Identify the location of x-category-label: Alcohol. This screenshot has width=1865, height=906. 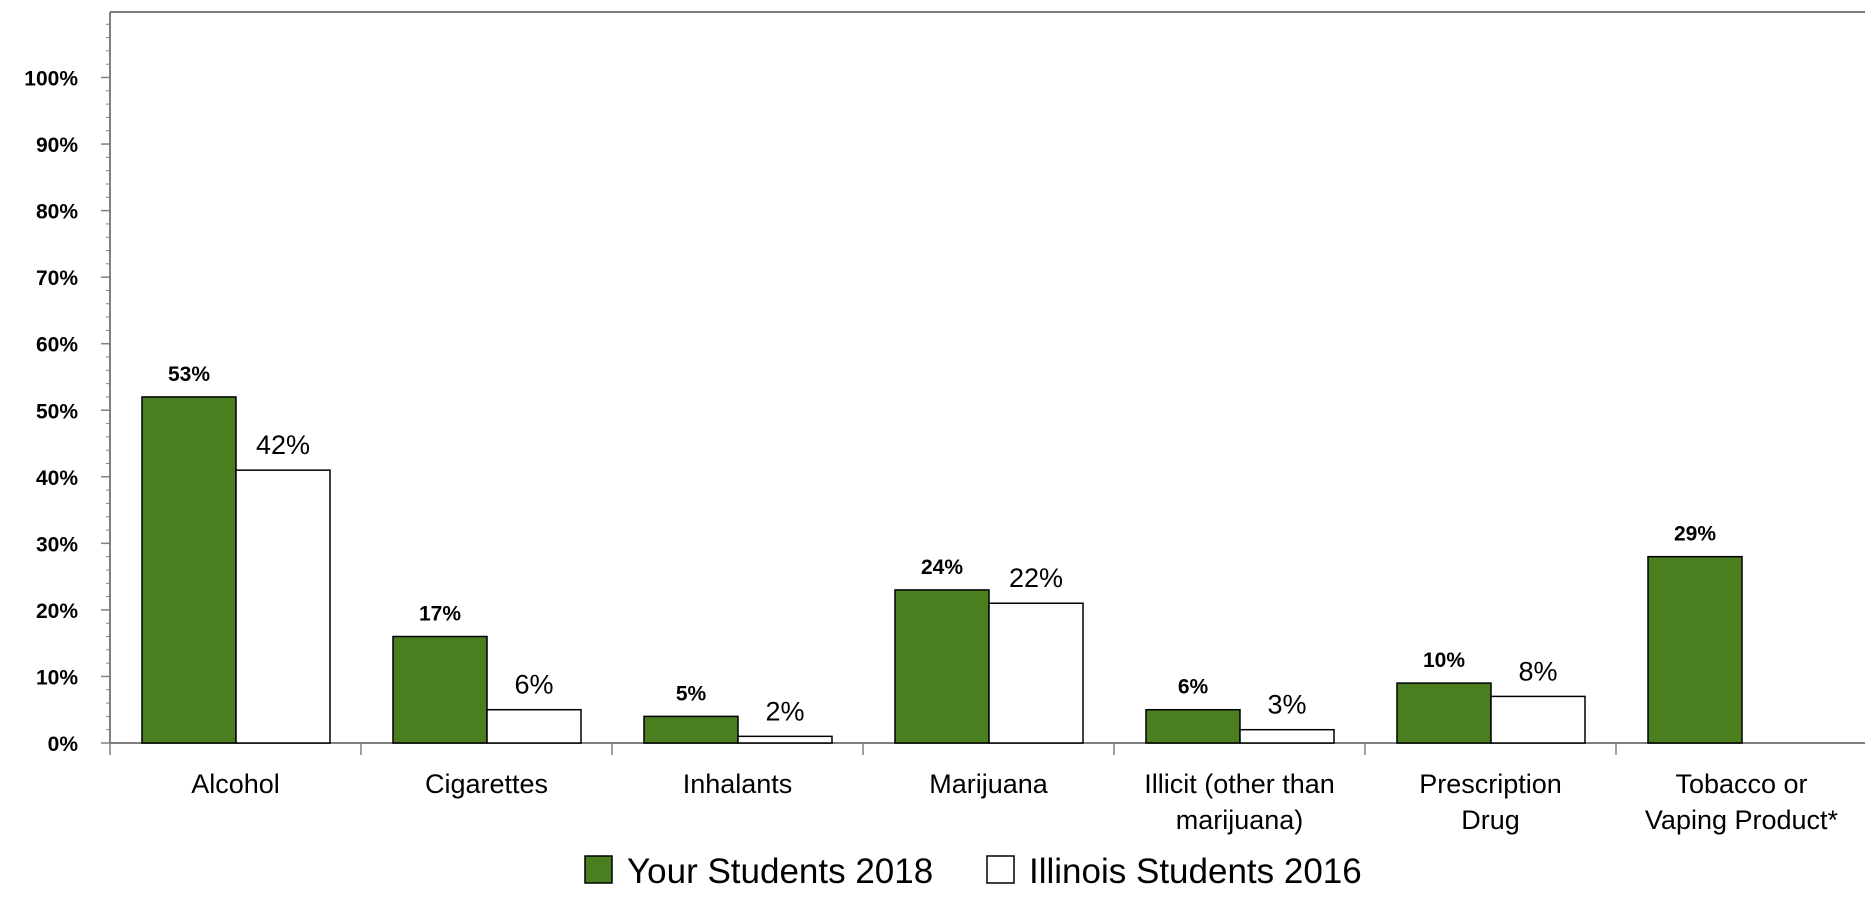
(235, 784).